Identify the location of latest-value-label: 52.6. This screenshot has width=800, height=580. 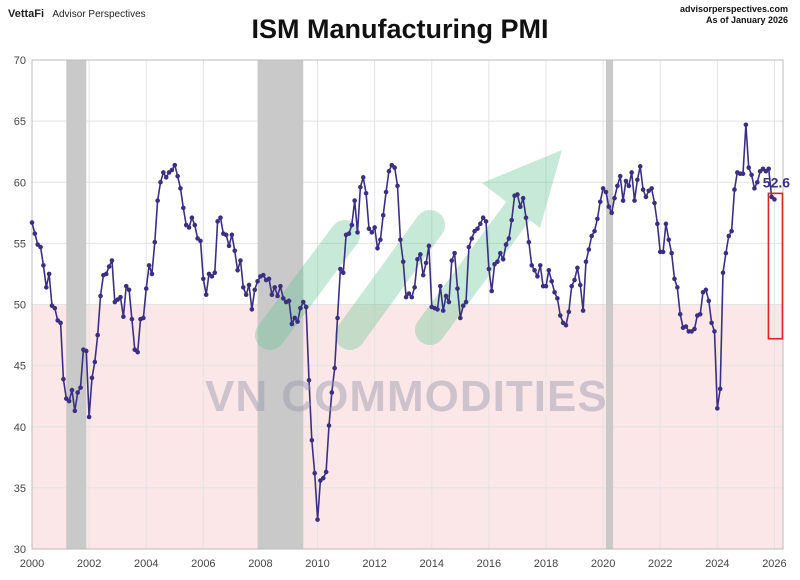
(776, 182).